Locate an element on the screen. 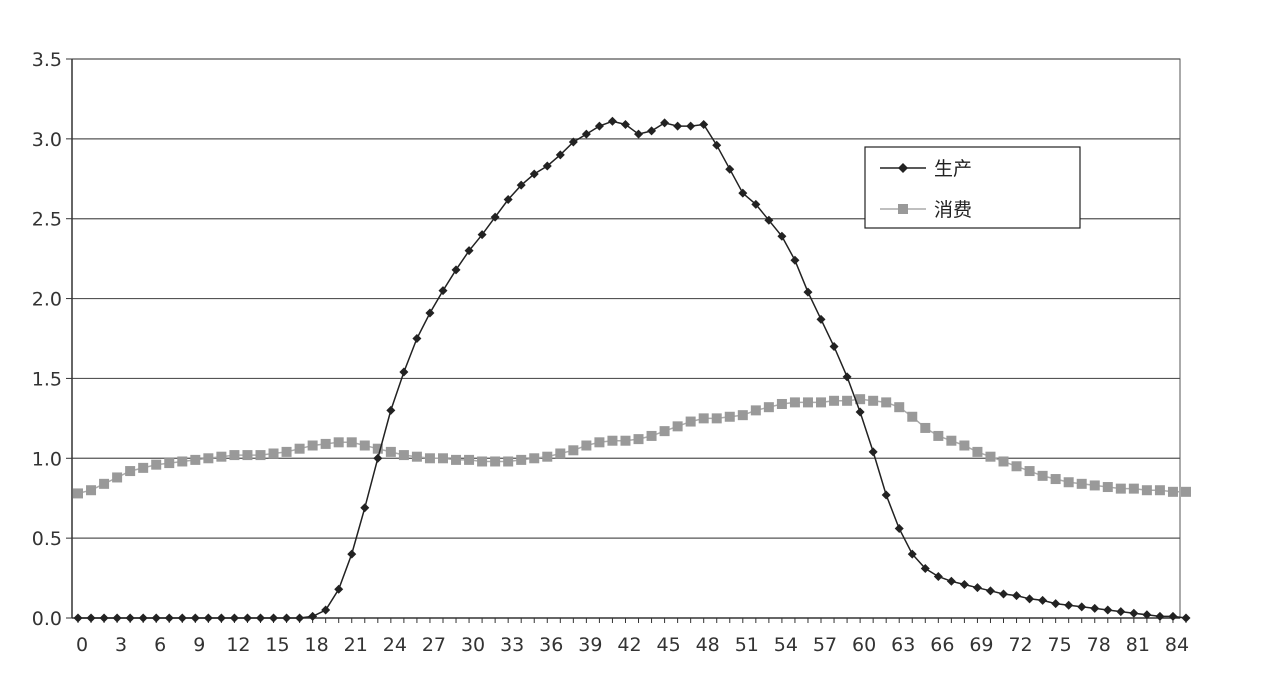 Image resolution: width=1278 pixels, height=682 pixels. y-tick-label: 3.0 is located at coordinates (47, 140).